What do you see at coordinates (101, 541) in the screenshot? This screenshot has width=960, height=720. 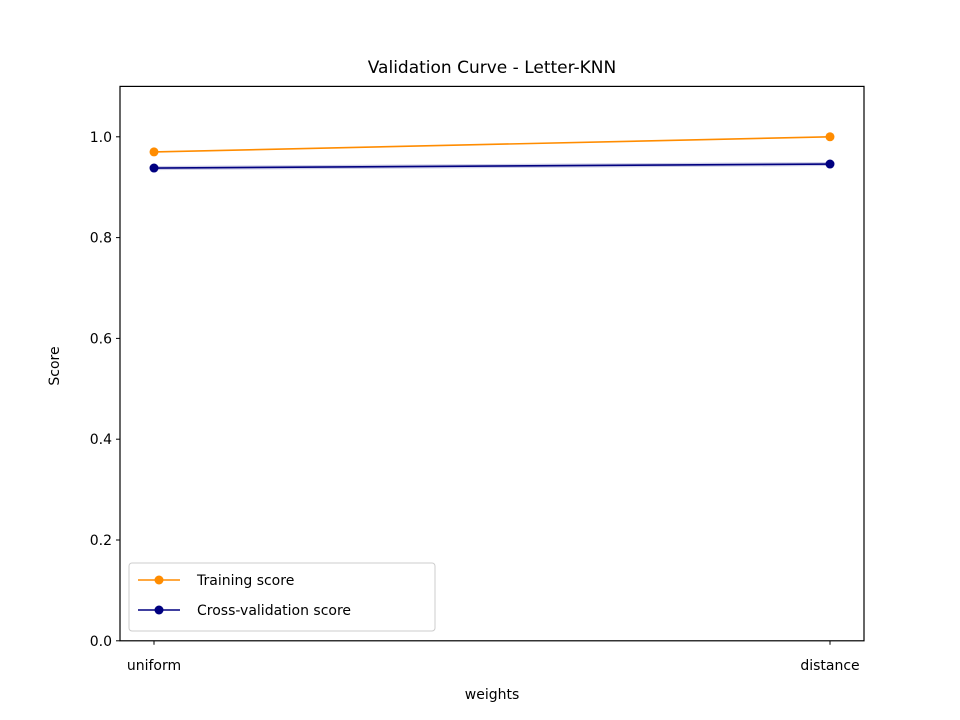 I see `y-tick-label: 0.2` at bounding box center [101, 541].